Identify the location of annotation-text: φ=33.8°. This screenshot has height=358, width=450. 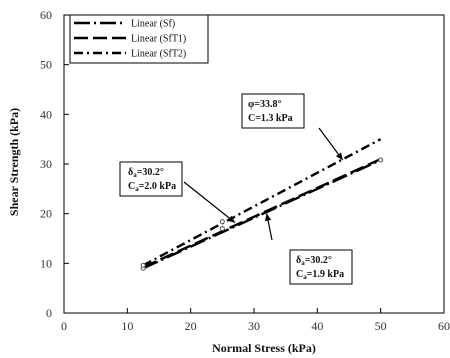
(264, 104).